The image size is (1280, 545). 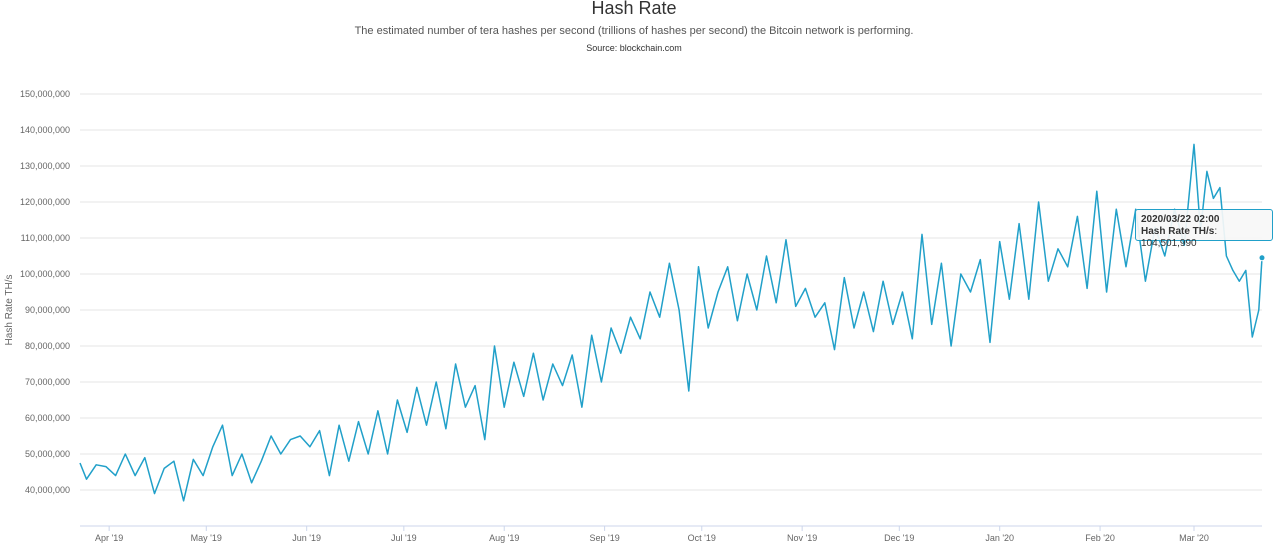 I want to click on y-tick-label: 50,000,000, so click(x=47, y=454).